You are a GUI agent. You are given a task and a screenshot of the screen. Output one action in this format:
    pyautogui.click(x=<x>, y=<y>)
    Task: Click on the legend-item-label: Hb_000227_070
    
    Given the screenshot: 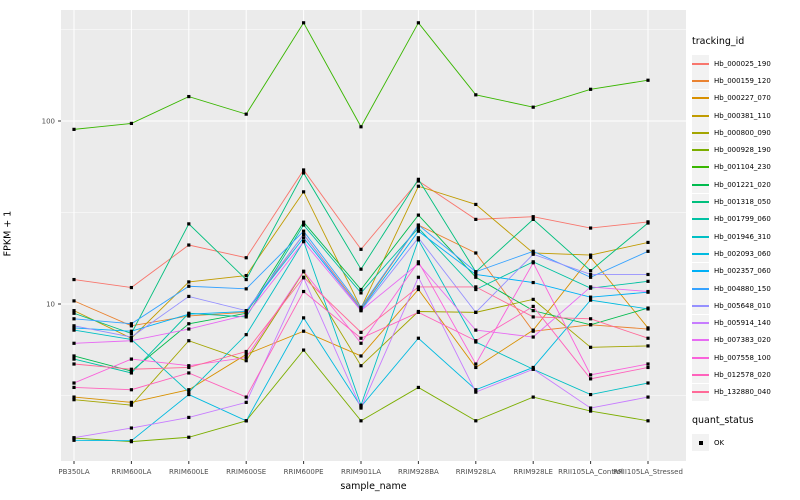 What is the action you would take?
    pyautogui.click(x=742, y=98)
    